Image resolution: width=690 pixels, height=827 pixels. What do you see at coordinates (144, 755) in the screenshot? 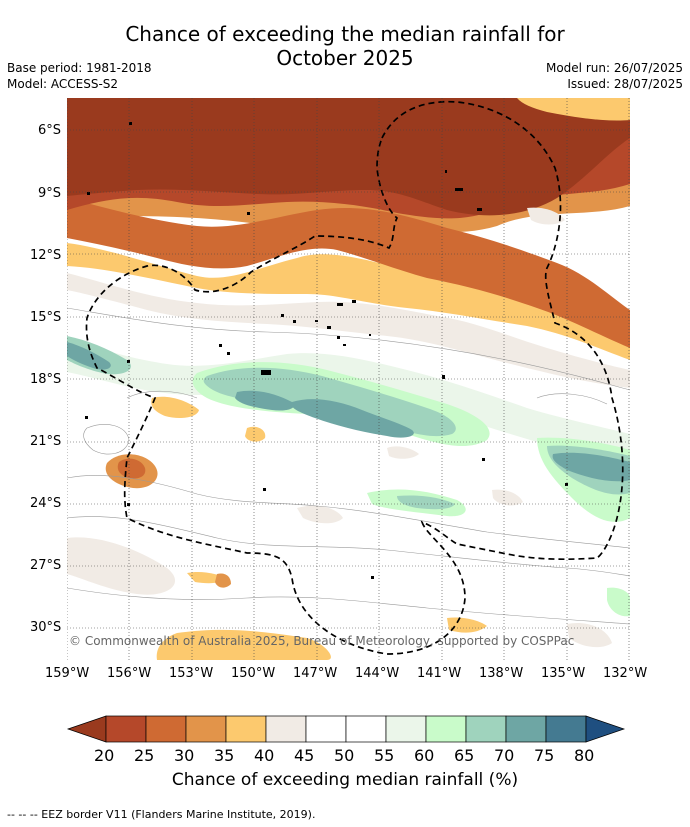
I see `colorbar-tick-25: 25` at bounding box center [144, 755].